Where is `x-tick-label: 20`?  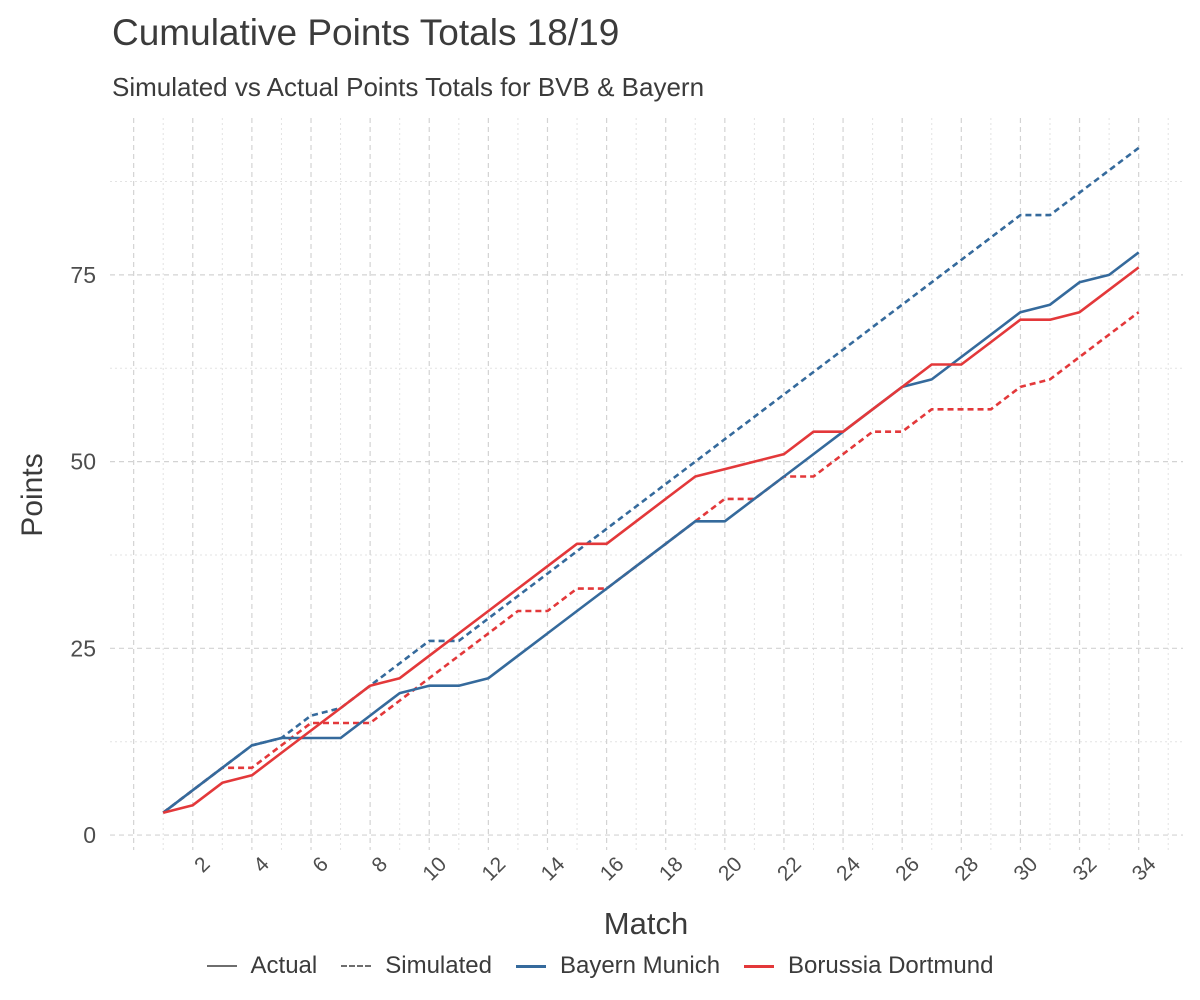
x-tick-label: 20 is located at coordinates (730, 869).